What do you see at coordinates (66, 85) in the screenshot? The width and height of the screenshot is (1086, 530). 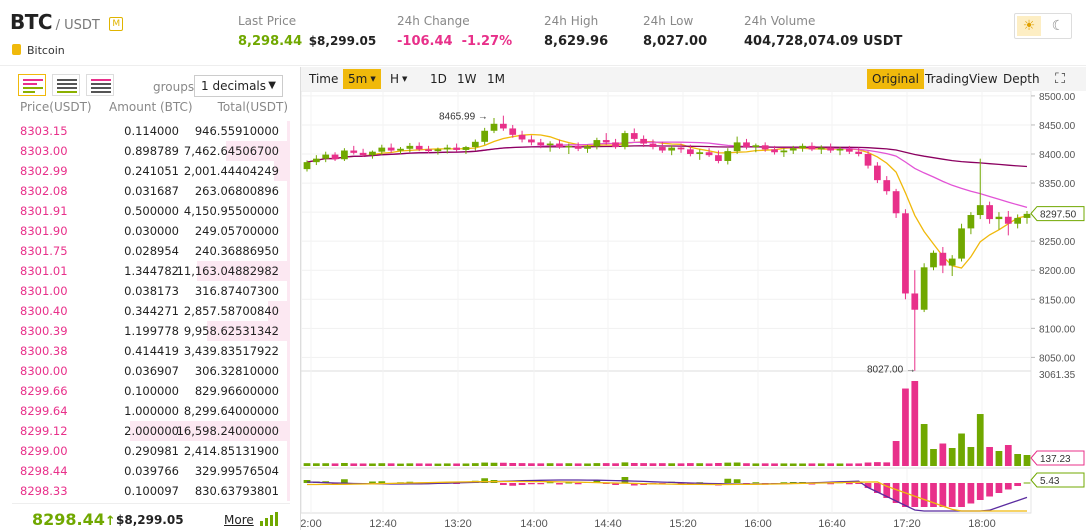 I see `book-bids-view-icon` at bounding box center [66, 85].